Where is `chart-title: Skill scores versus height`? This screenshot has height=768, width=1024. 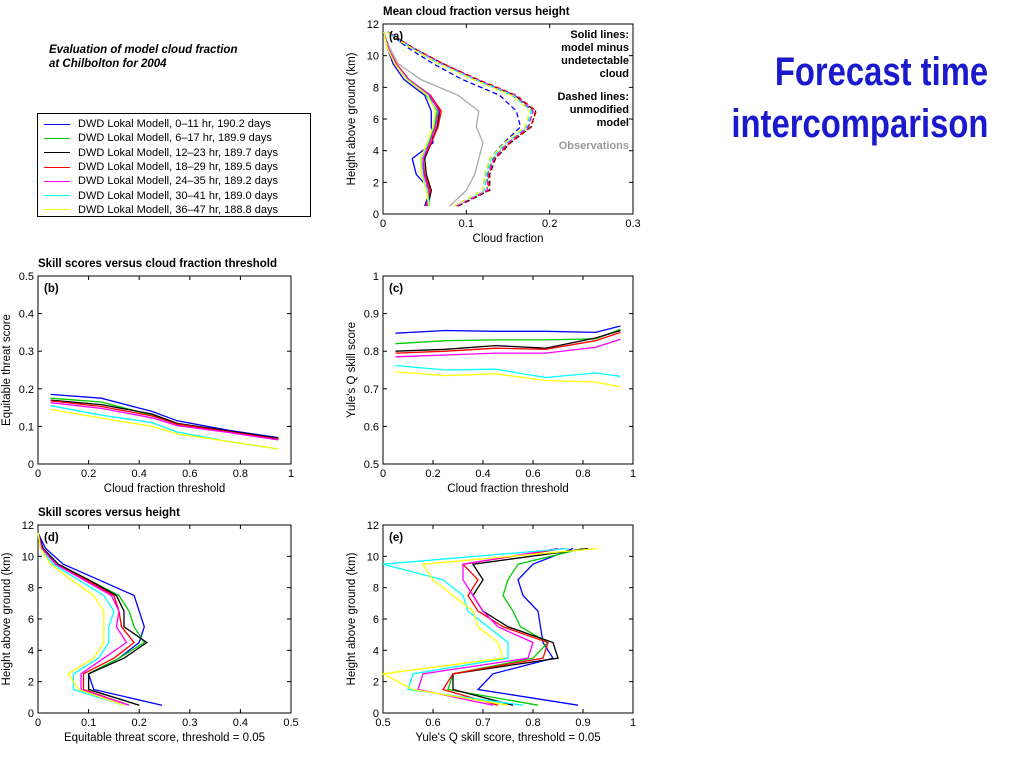
chart-title: Skill scores versus height is located at coordinates (109, 513).